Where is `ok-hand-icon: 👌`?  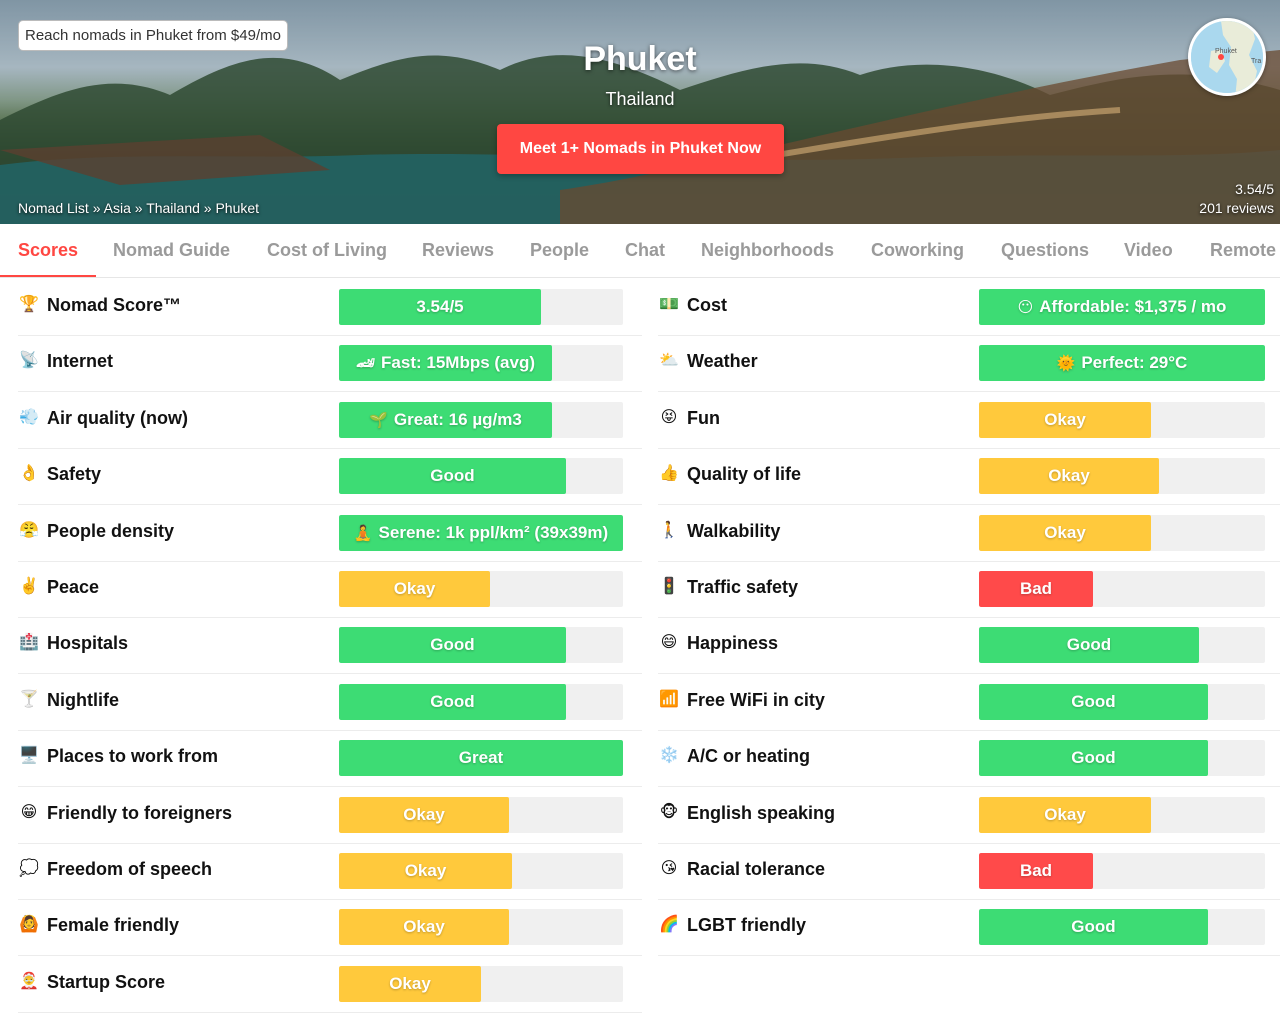
ok-hand-icon: 👌 is located at coordinates (29, 473).